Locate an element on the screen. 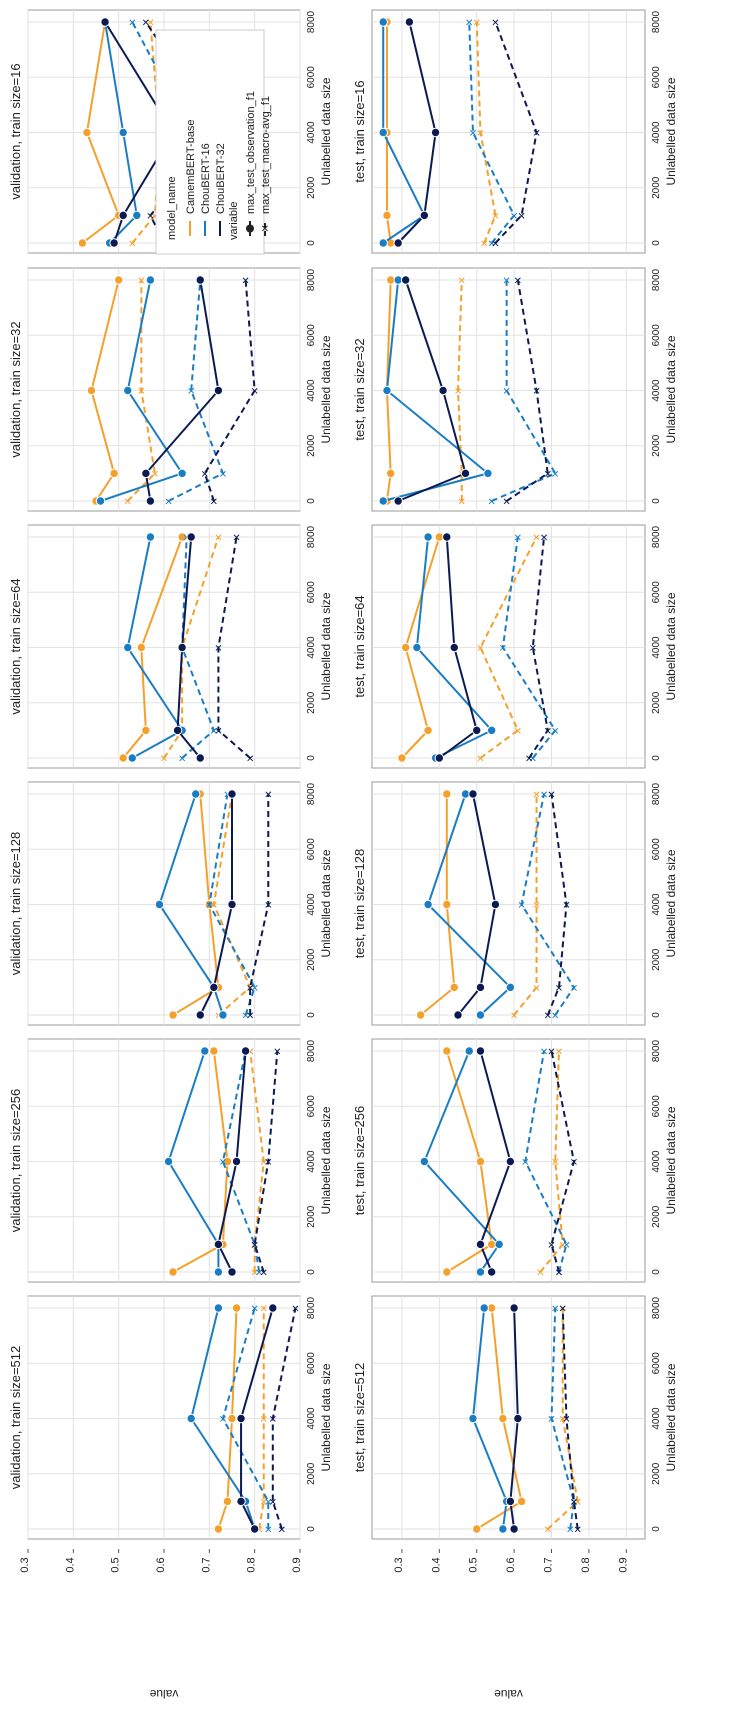  facet-title: validation, train size=512 is located at coordinates (15, 1417).